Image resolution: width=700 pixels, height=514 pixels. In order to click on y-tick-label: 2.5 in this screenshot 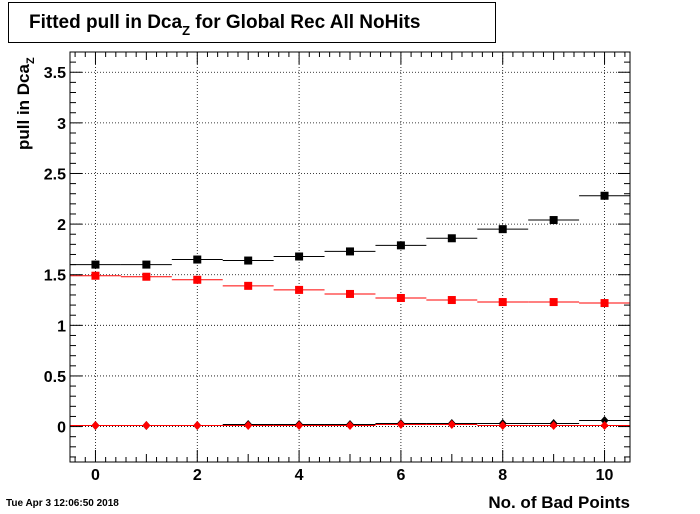, I will do `click(55, 174)`.